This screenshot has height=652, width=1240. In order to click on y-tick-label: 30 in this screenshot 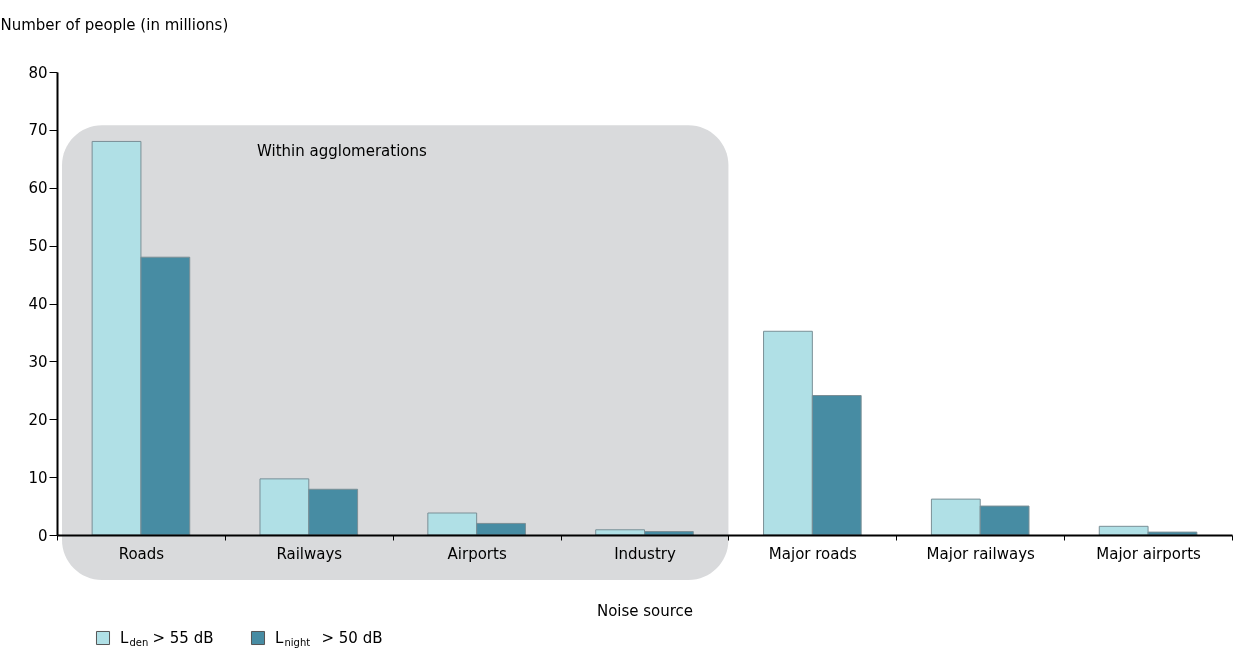, I will do `click(38, 361)`.